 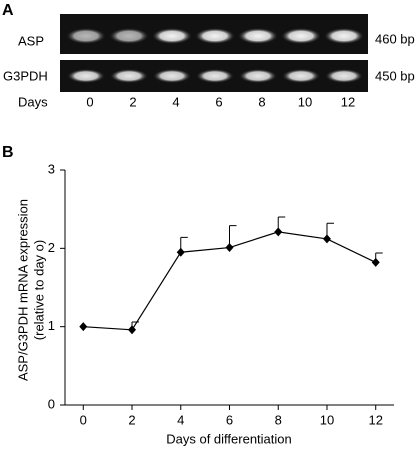 What do you see at coordinates (132, 101) in the screenshot?
I see `lane-label: 2` at bounding box center [132, 101].